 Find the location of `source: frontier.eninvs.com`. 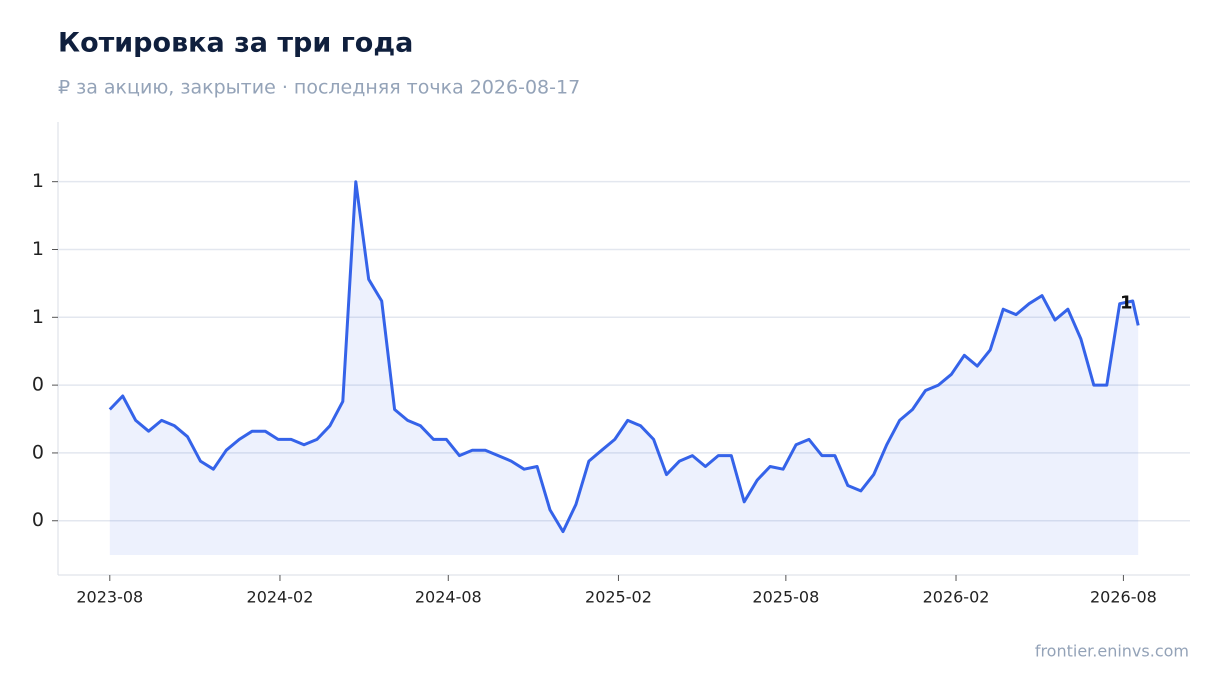

source: frontier.eninvs.com is located at coordinates (1112, 651).